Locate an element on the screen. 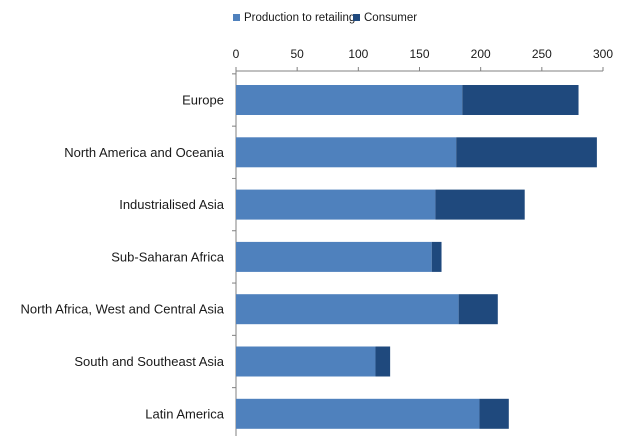 This screenshot has width=617, height=439. category-label-1: North America and Oceania is located at coordinates (144, 152).